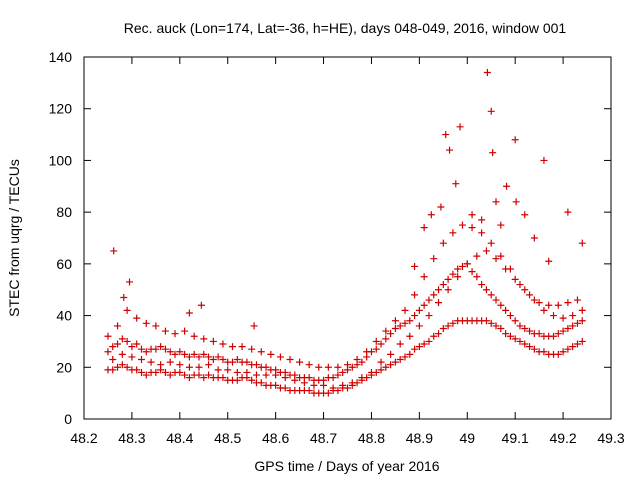 The width and height of the screenshot is (640, 480). Describe the element at coordinates (179, 438) in the screenshot. I see `x-tick-label: 48.4` at that location.